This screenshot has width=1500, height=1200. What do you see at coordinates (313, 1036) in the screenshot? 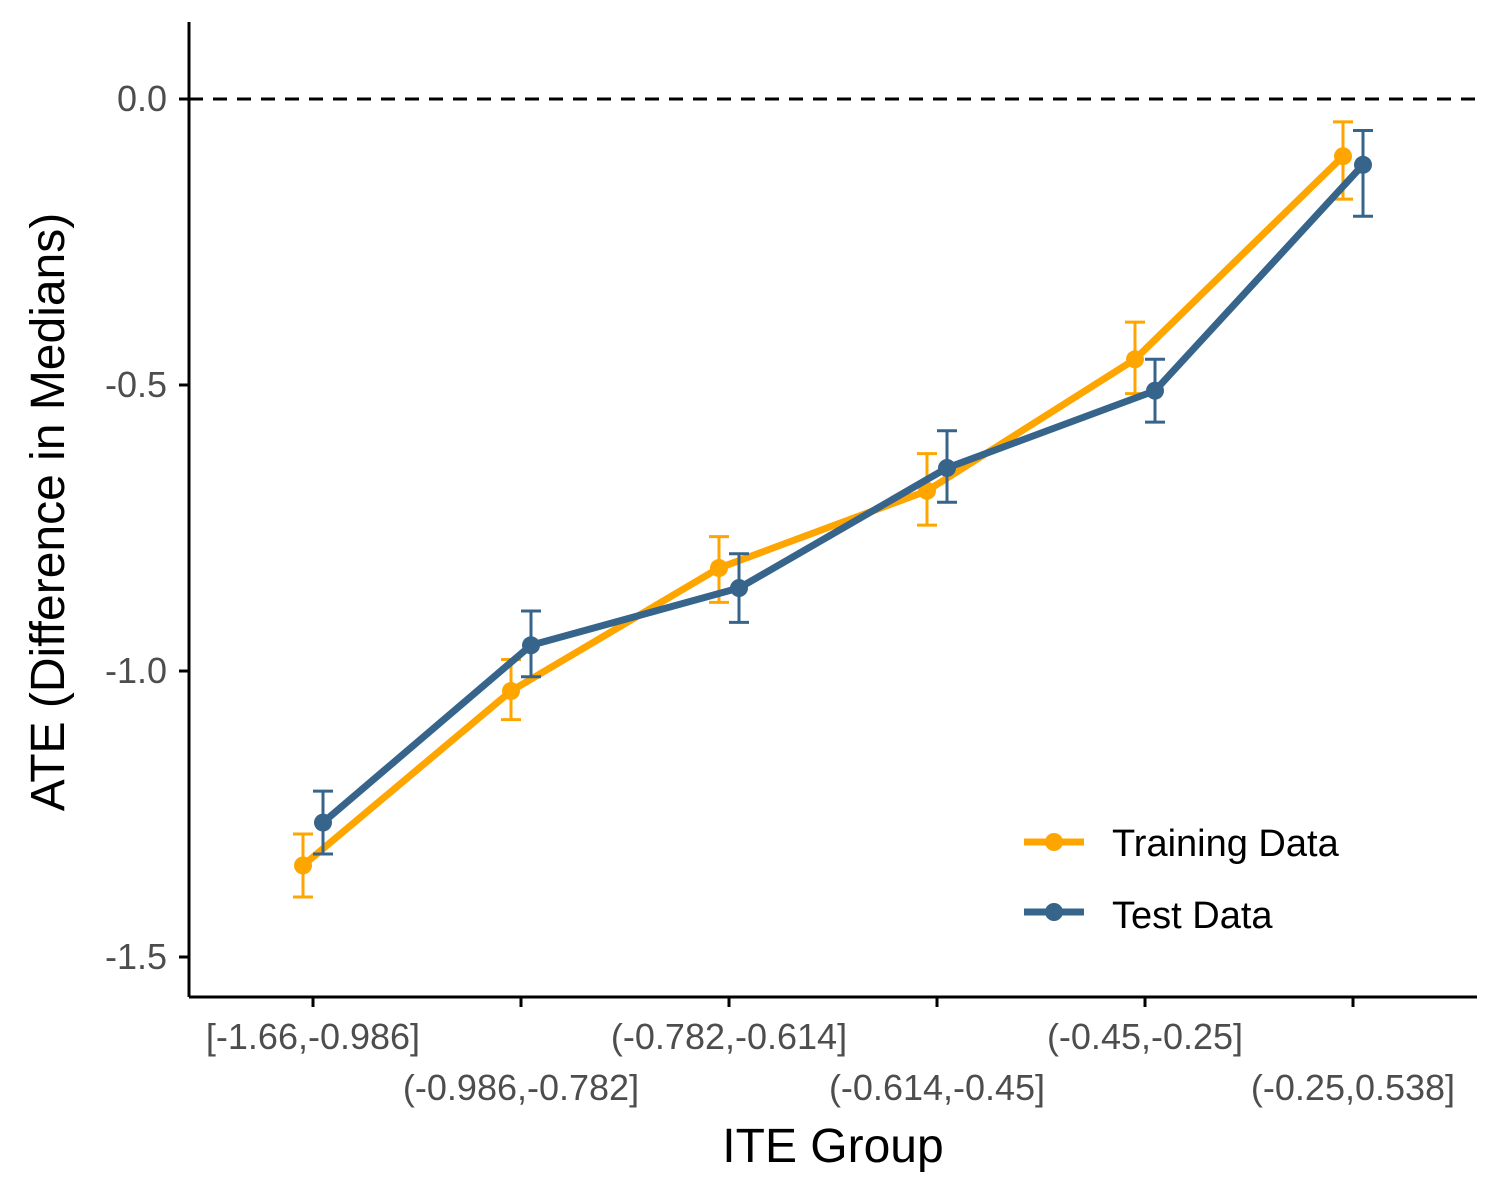
I see `x-tick-label: [-1.66,-0.986]` at bounding box center [313, 1036].